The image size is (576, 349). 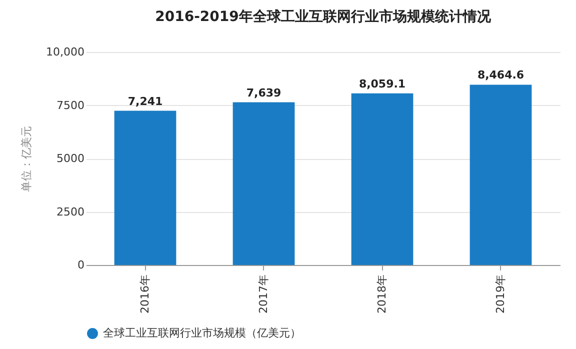 I want to click on data-label: 7,639, so click(x=264, y=93).